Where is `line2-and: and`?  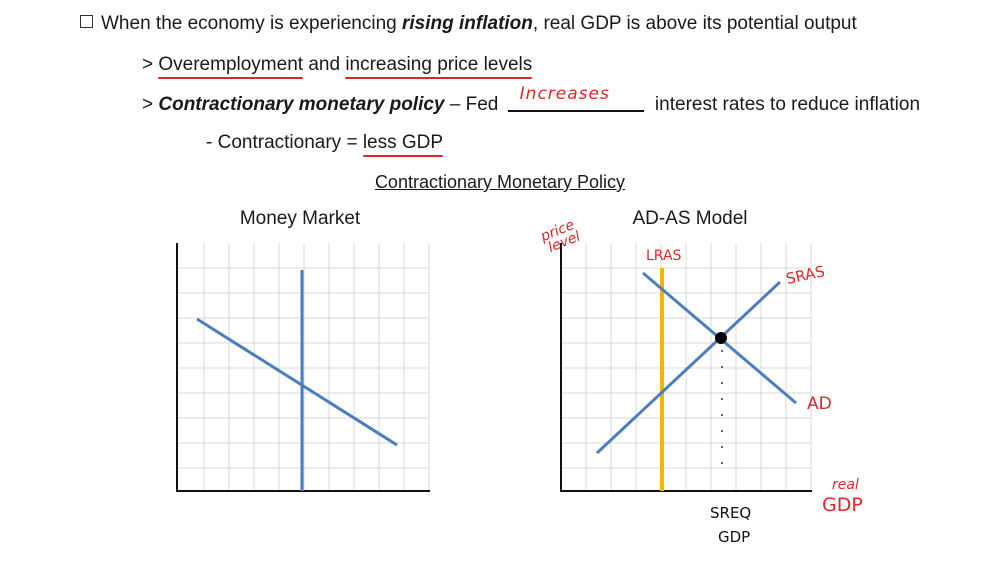
line2-and: and is located at coordinates (324, 64).